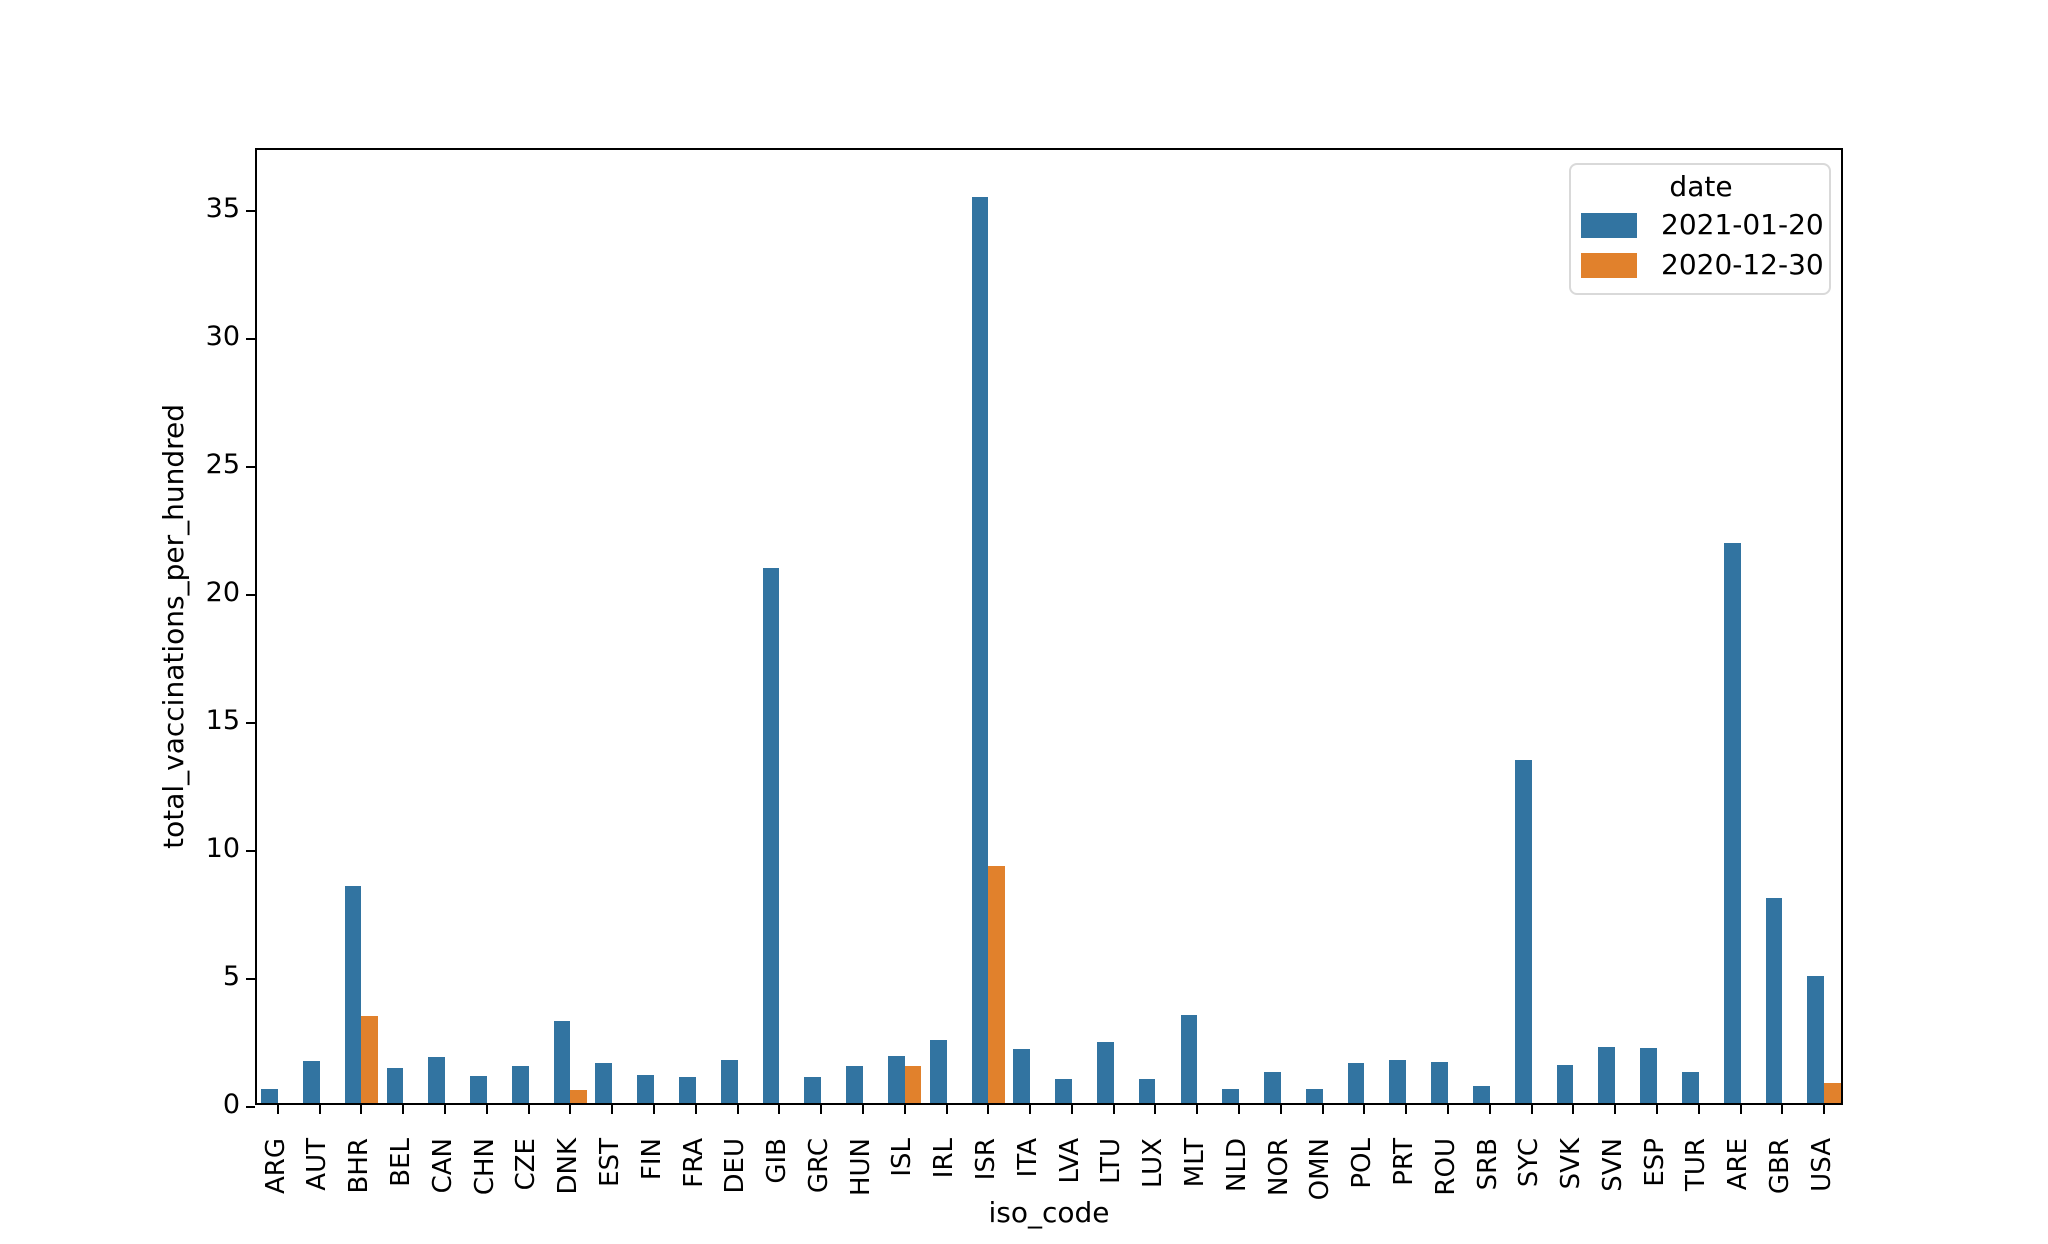  What do you see at coordinates (777, 1161) in the screenshot?
I see `x-tick-label-GIB: GIB` at bounding box center [777, 1161].